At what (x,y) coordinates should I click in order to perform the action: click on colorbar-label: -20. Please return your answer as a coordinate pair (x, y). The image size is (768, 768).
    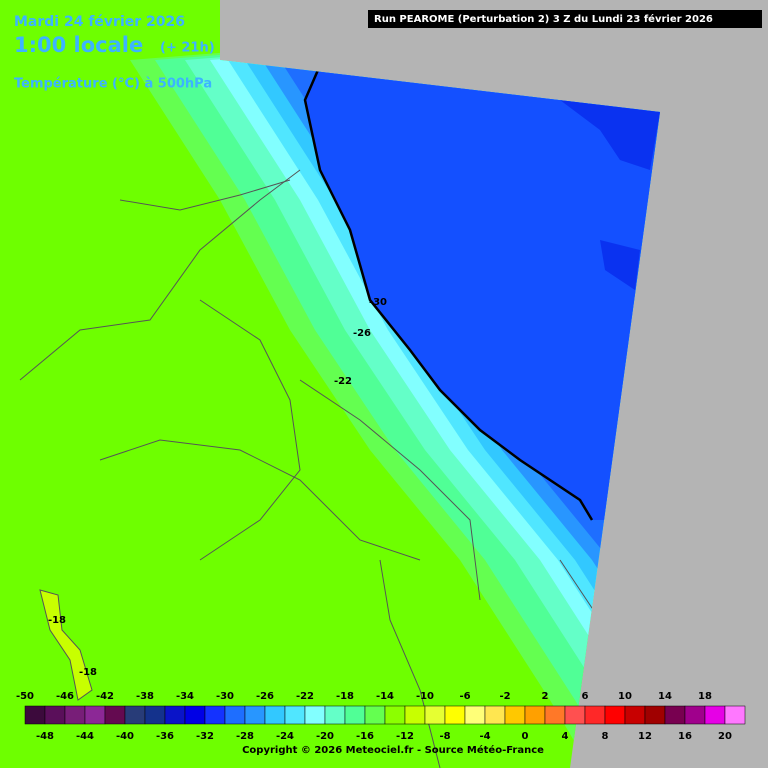
    Looking at the image, I should click on (325, 736).